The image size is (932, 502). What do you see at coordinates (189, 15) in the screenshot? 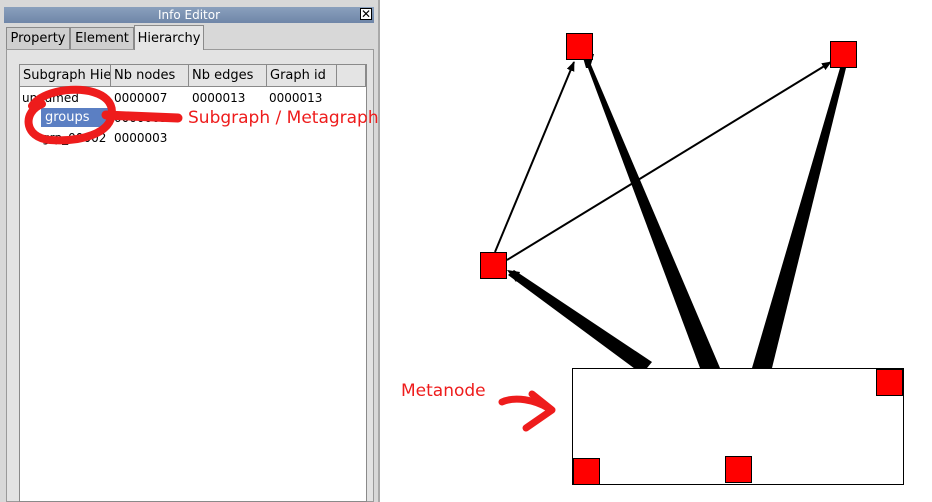
I see `window-title: Info Editor` at bounding box center [189, 15].